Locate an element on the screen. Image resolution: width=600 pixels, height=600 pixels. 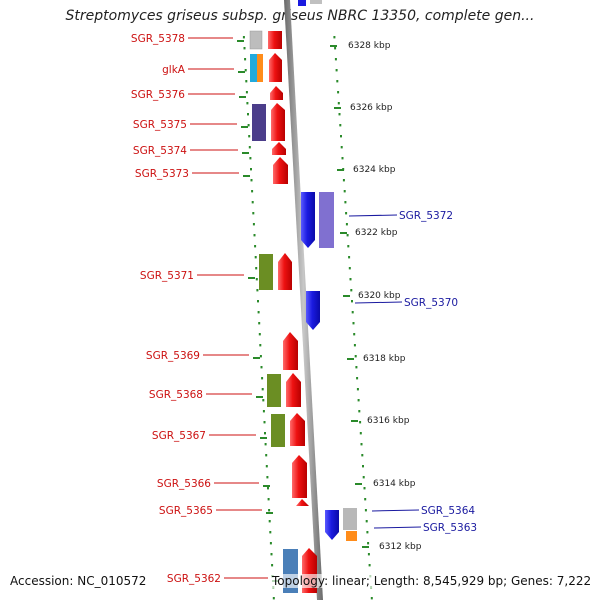
gene-label-right: SGR_5370 is located at coordinates (431, 303).